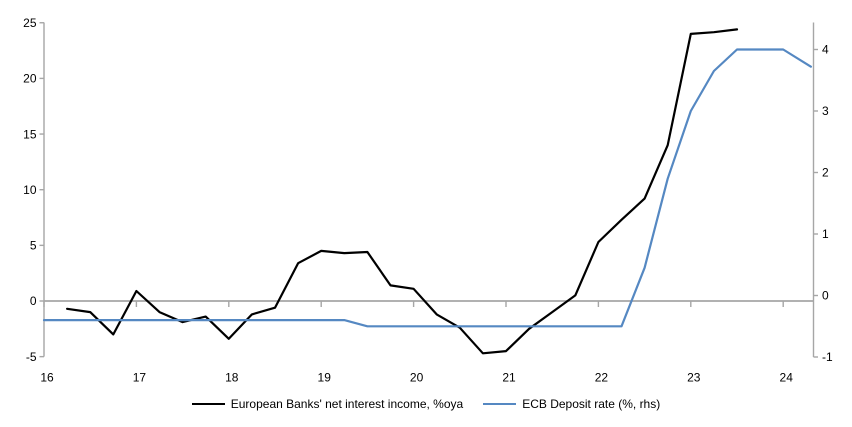  What do you see at coordinates (47, 378) in the screenshot?
I see `x-axis-tick-label: 16` at bounding box center [47, 378].